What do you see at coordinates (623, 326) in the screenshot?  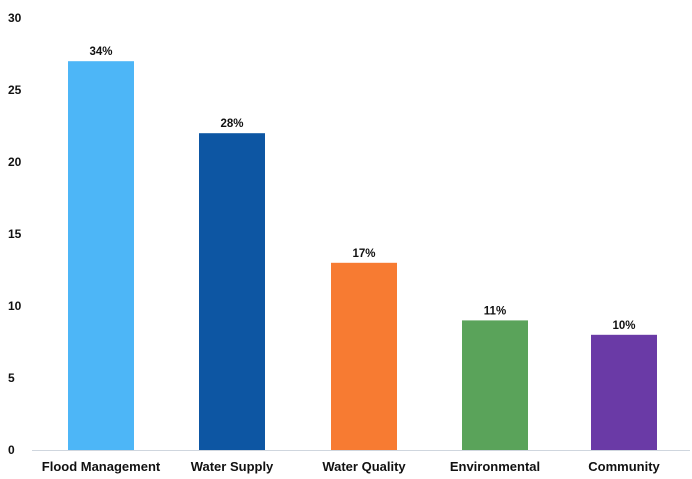 I see `data-label: 10%` at bounding box center [623, 326].